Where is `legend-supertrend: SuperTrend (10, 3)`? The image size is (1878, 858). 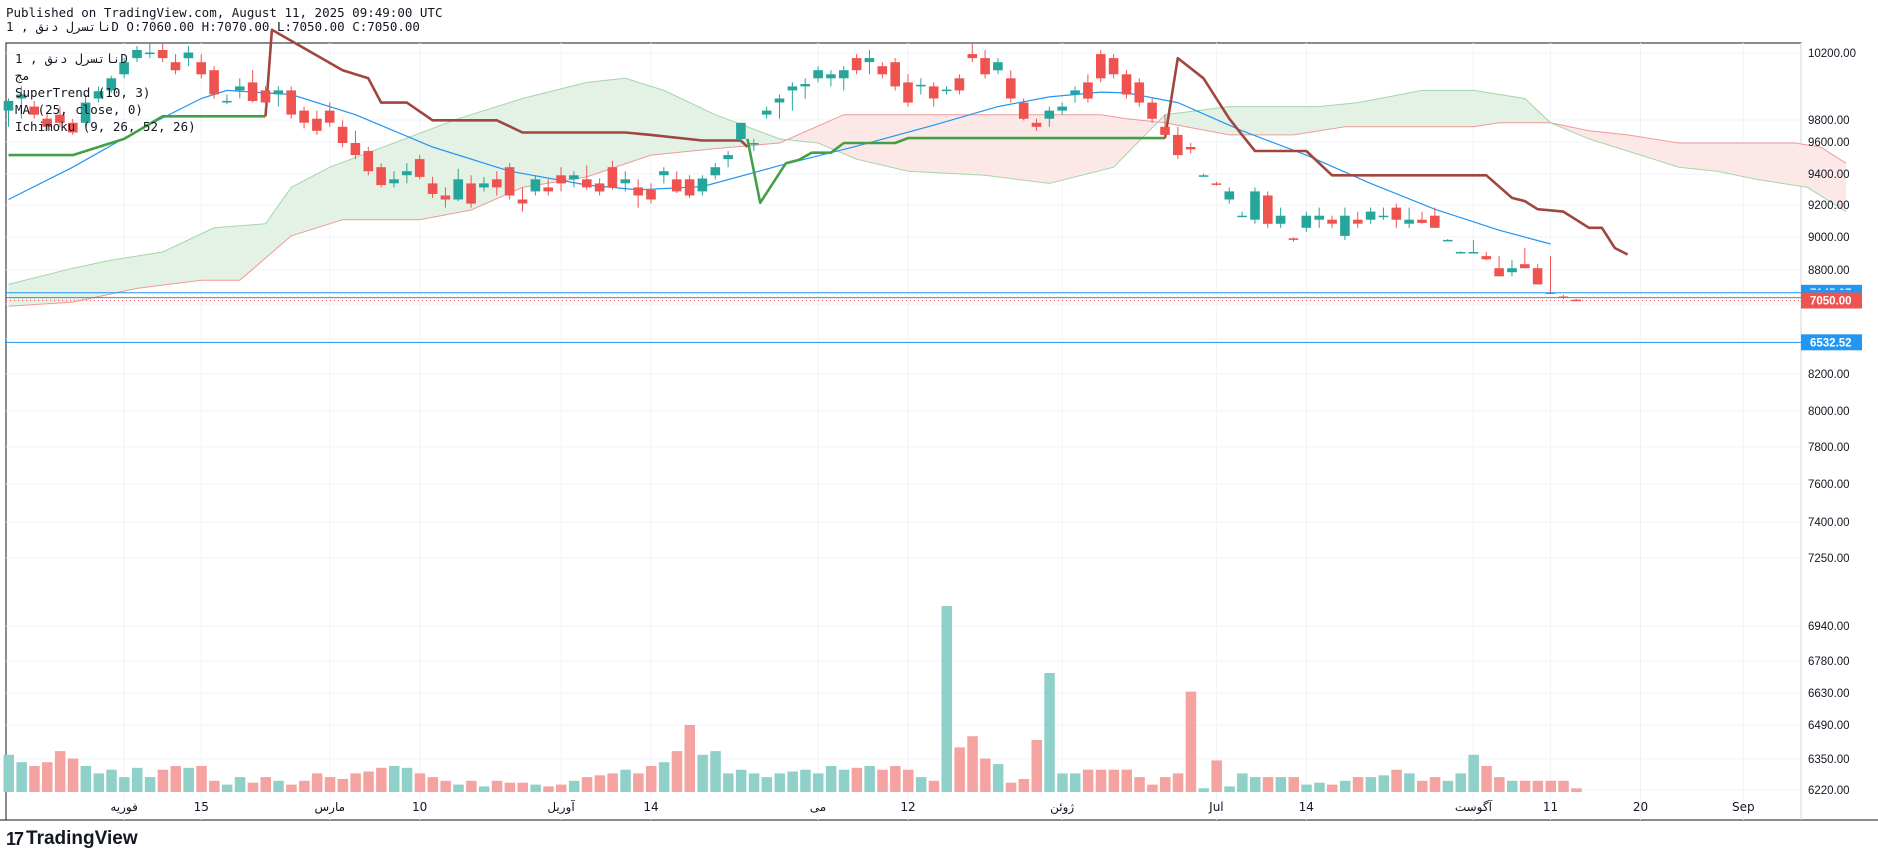
legend-supertrend: SuperTrend (10, 3) is located at coordinates (83, 92).